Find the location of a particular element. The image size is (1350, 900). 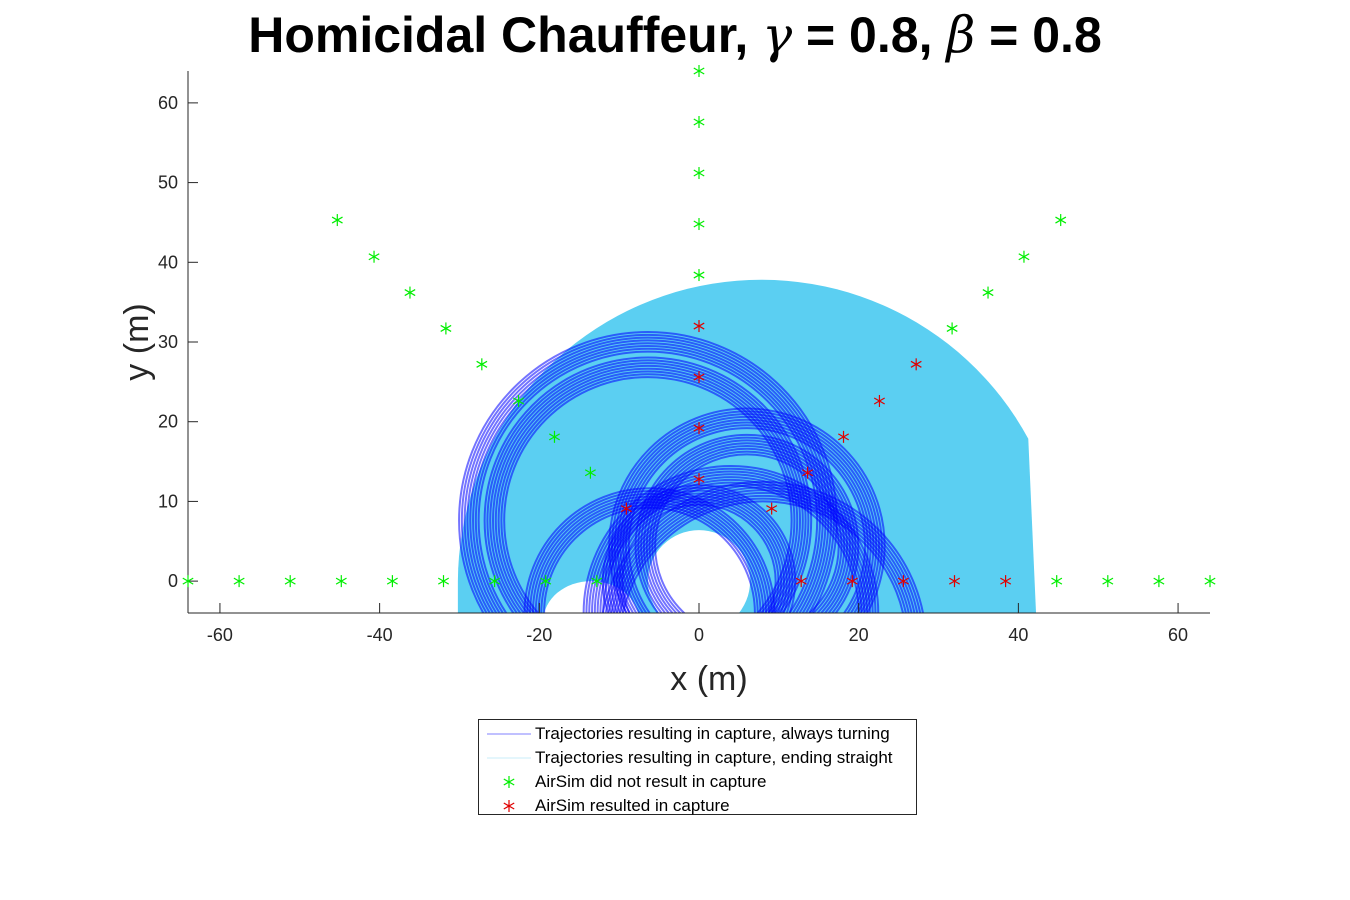

y-tick-label: 60 is located at coordinates (168, 103).